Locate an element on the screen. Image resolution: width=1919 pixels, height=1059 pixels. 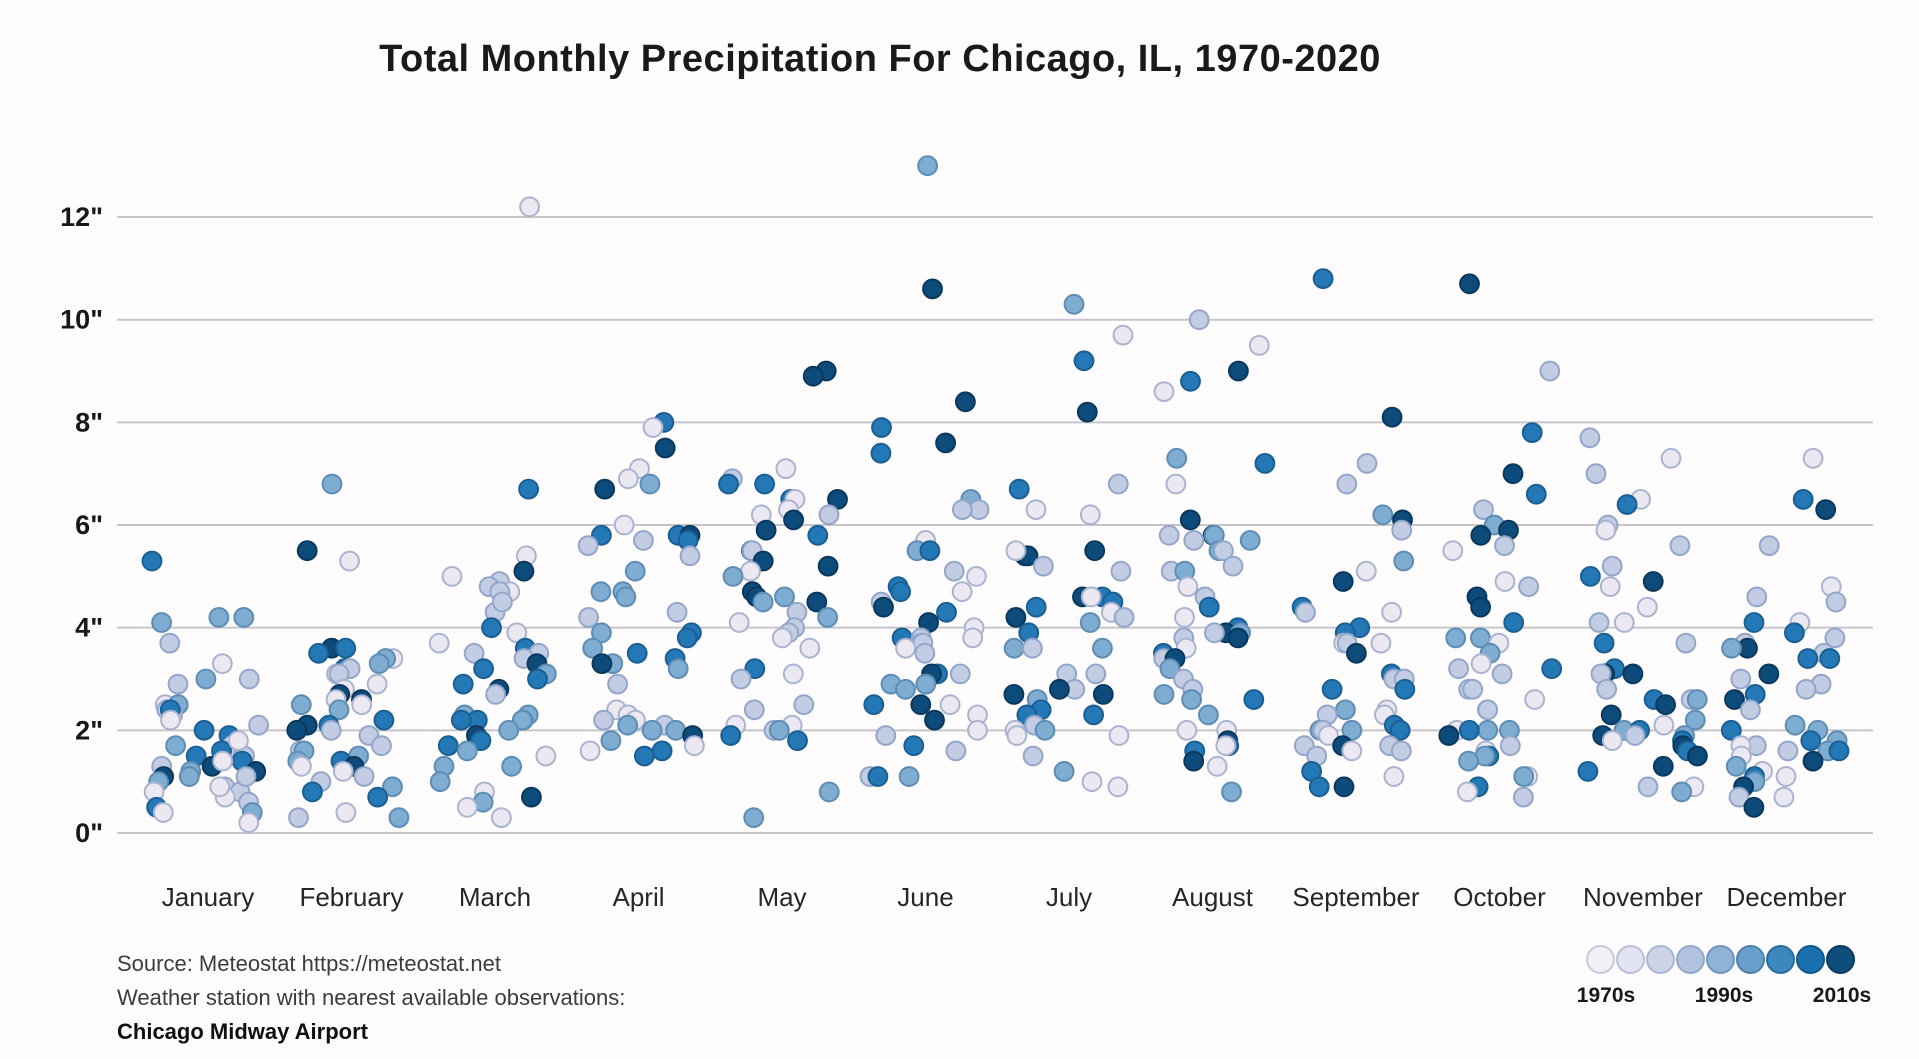
x-axis-month-label: May is located at coordinates (781, 897).